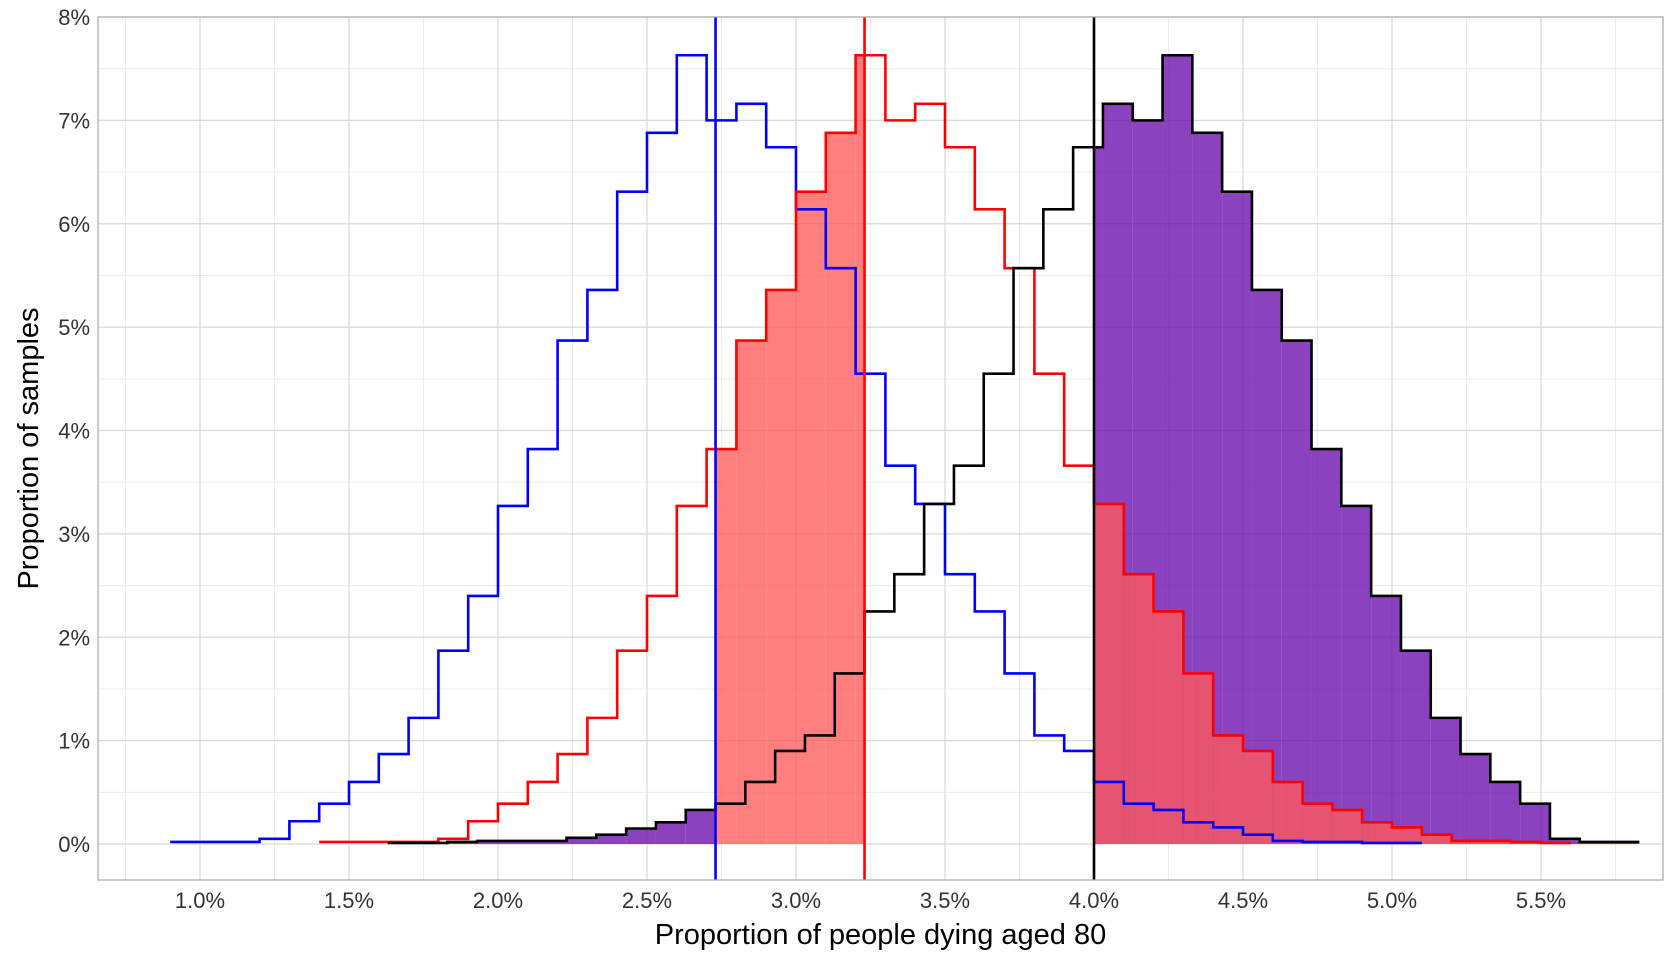 The width and height of the screenshot is (1676, 964). What do you see at coordinates (74, 120) in the screenshot?
I see `y-tick-label: 7%` at bounding box center [74, 120].